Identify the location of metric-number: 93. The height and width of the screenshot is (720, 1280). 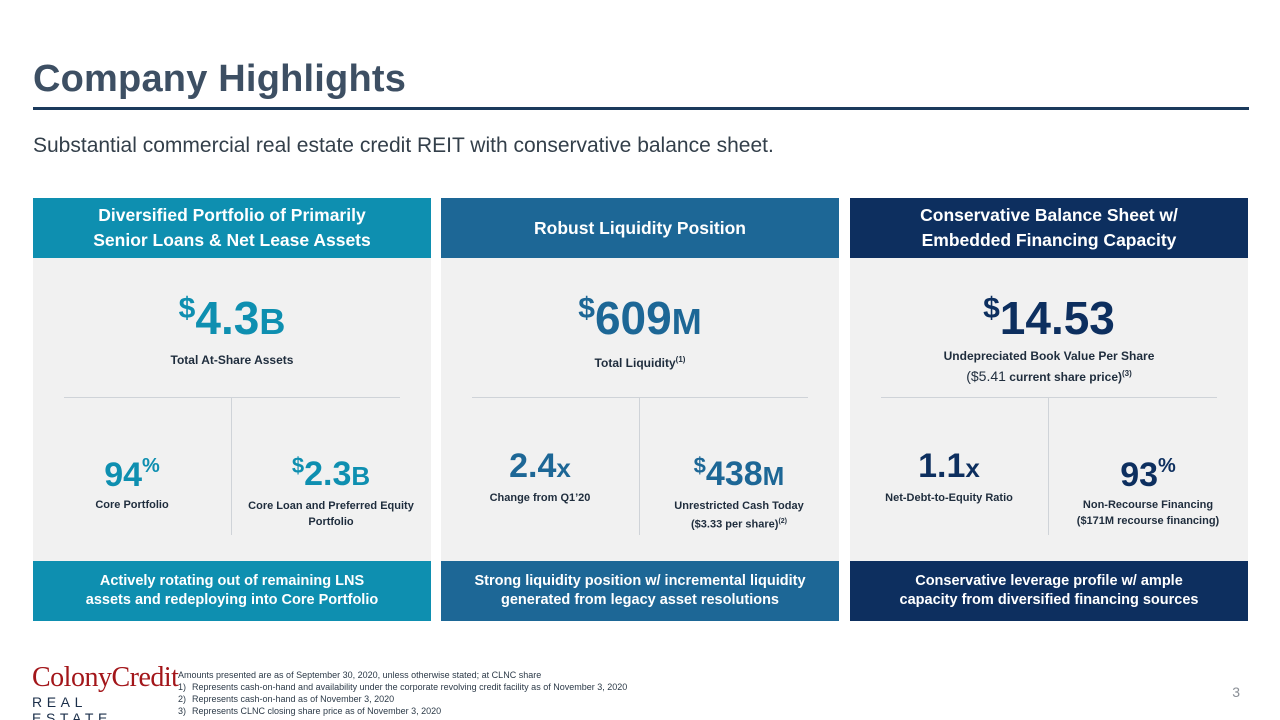
(1139, 475).